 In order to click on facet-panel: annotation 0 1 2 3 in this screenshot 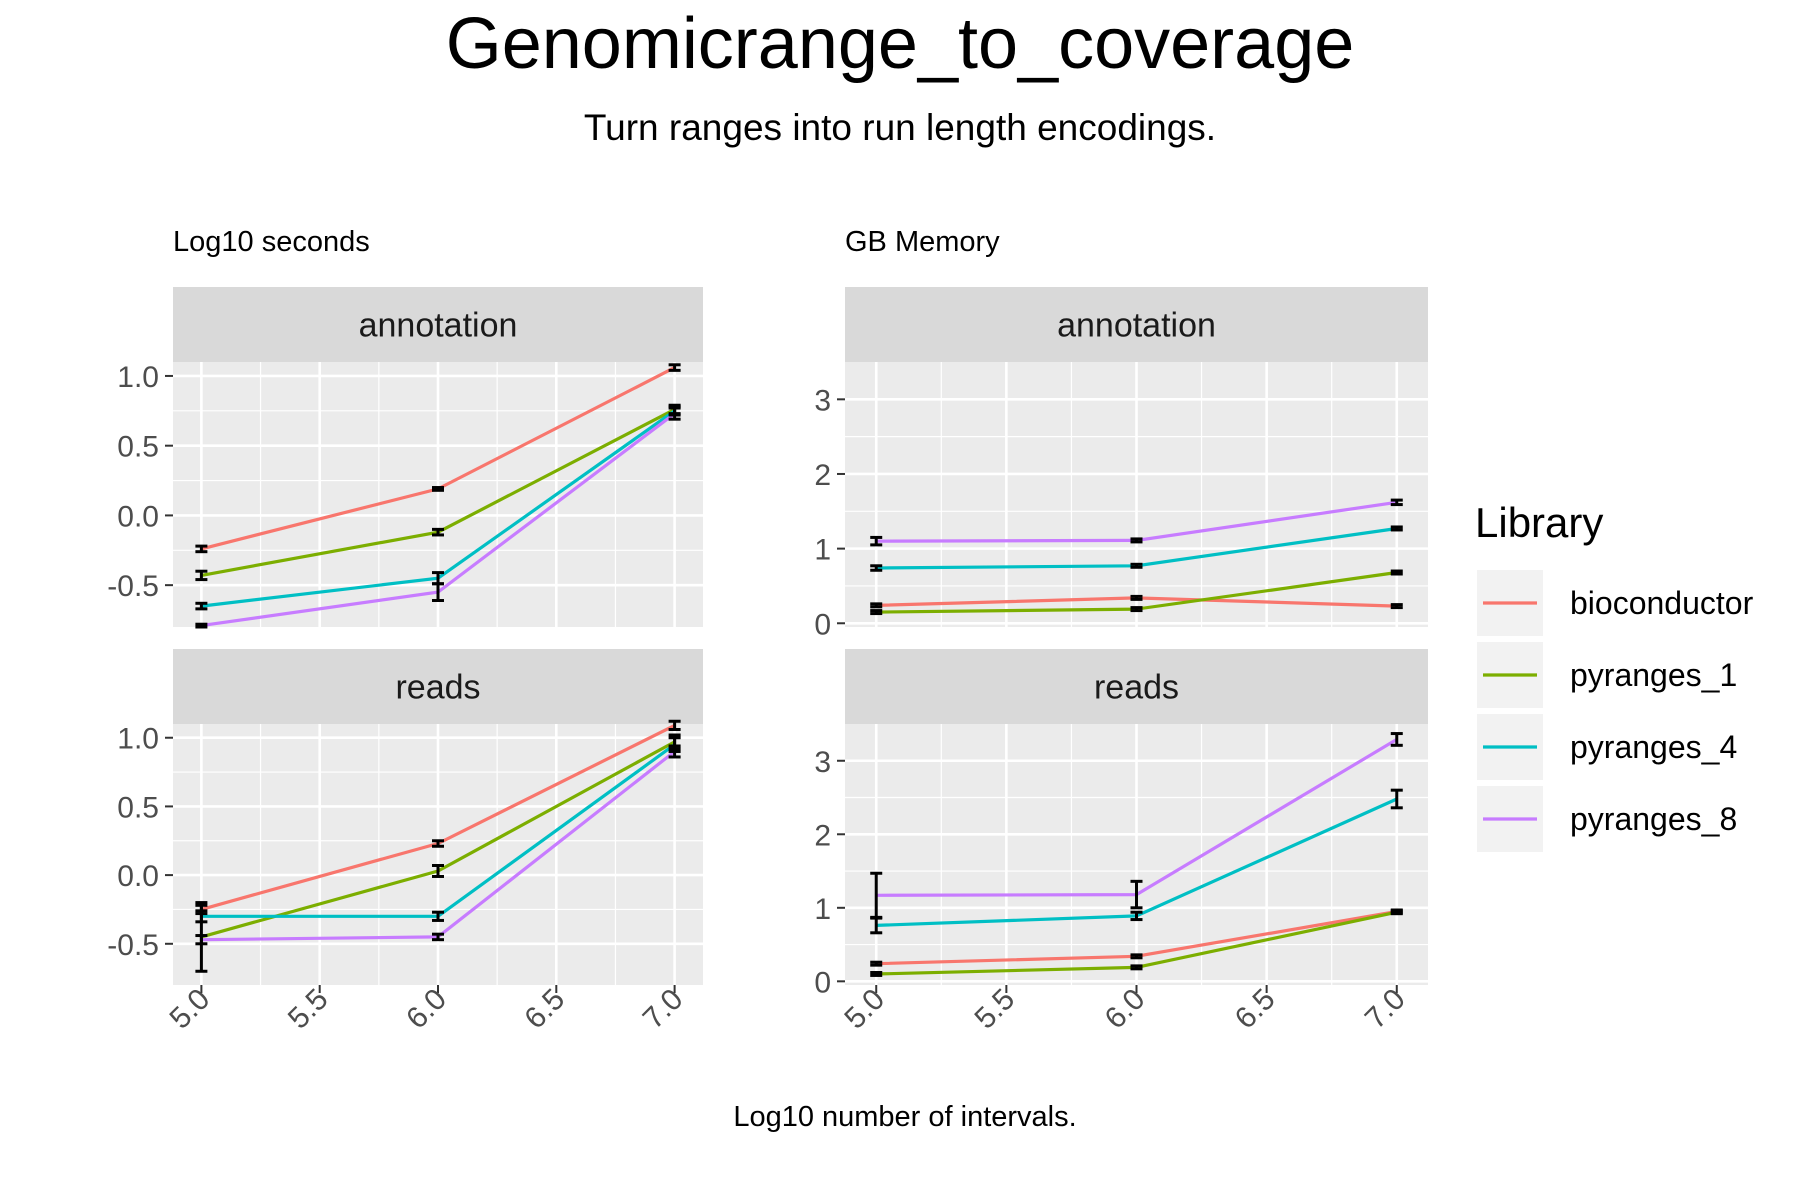, I will do `click(1121, 464)`.